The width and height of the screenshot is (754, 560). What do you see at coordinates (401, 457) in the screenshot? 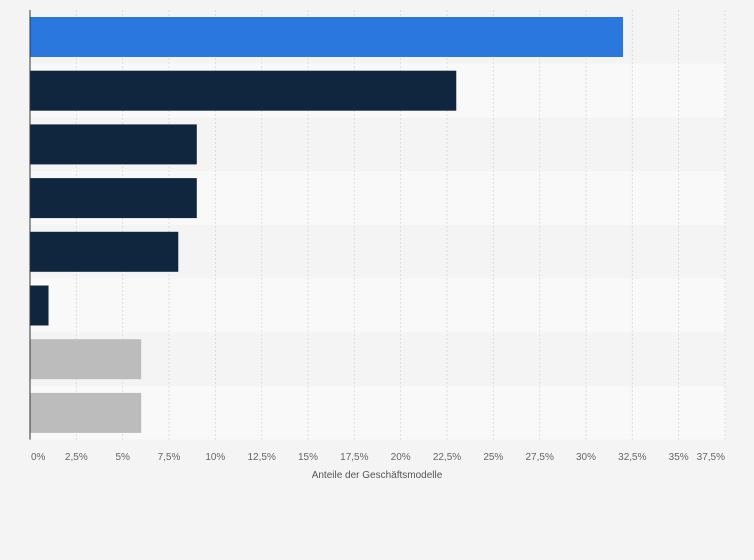
I see `x-tick-label: 20%` at bounding box center [401, 457].